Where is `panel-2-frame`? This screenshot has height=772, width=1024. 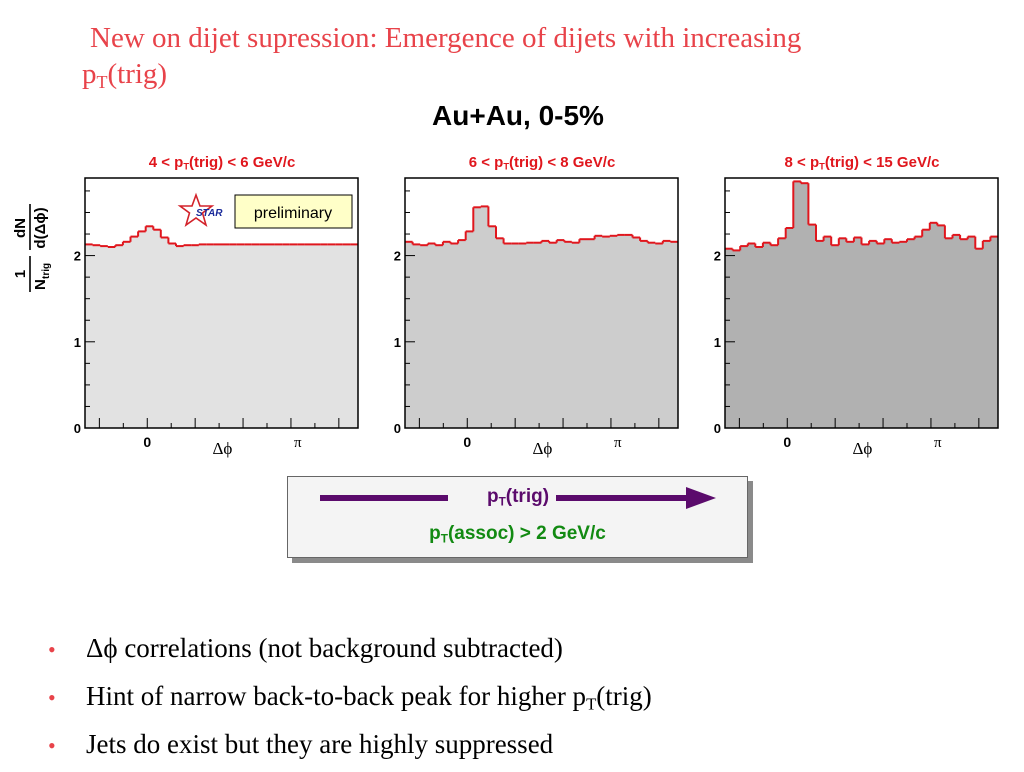
panel-2-frame is located at coordinates (541, 303).